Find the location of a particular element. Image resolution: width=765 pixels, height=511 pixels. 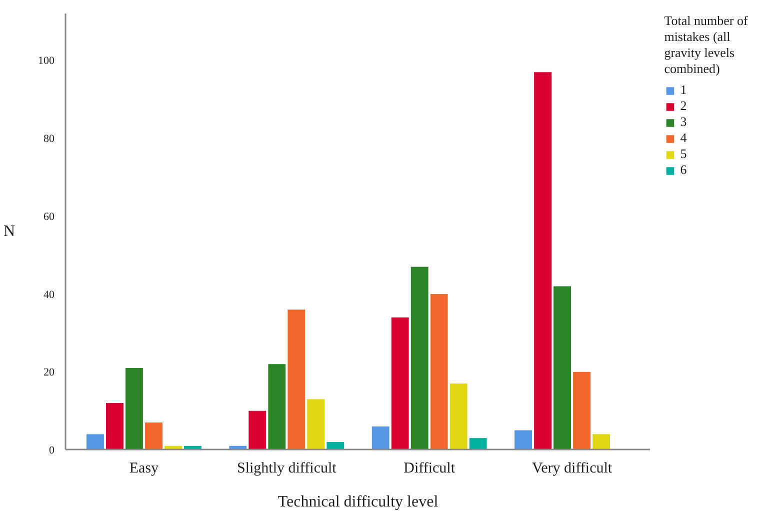

legend-title: Total number of mistakes (all gravity levels combined) is located at coordinates (706, 45).